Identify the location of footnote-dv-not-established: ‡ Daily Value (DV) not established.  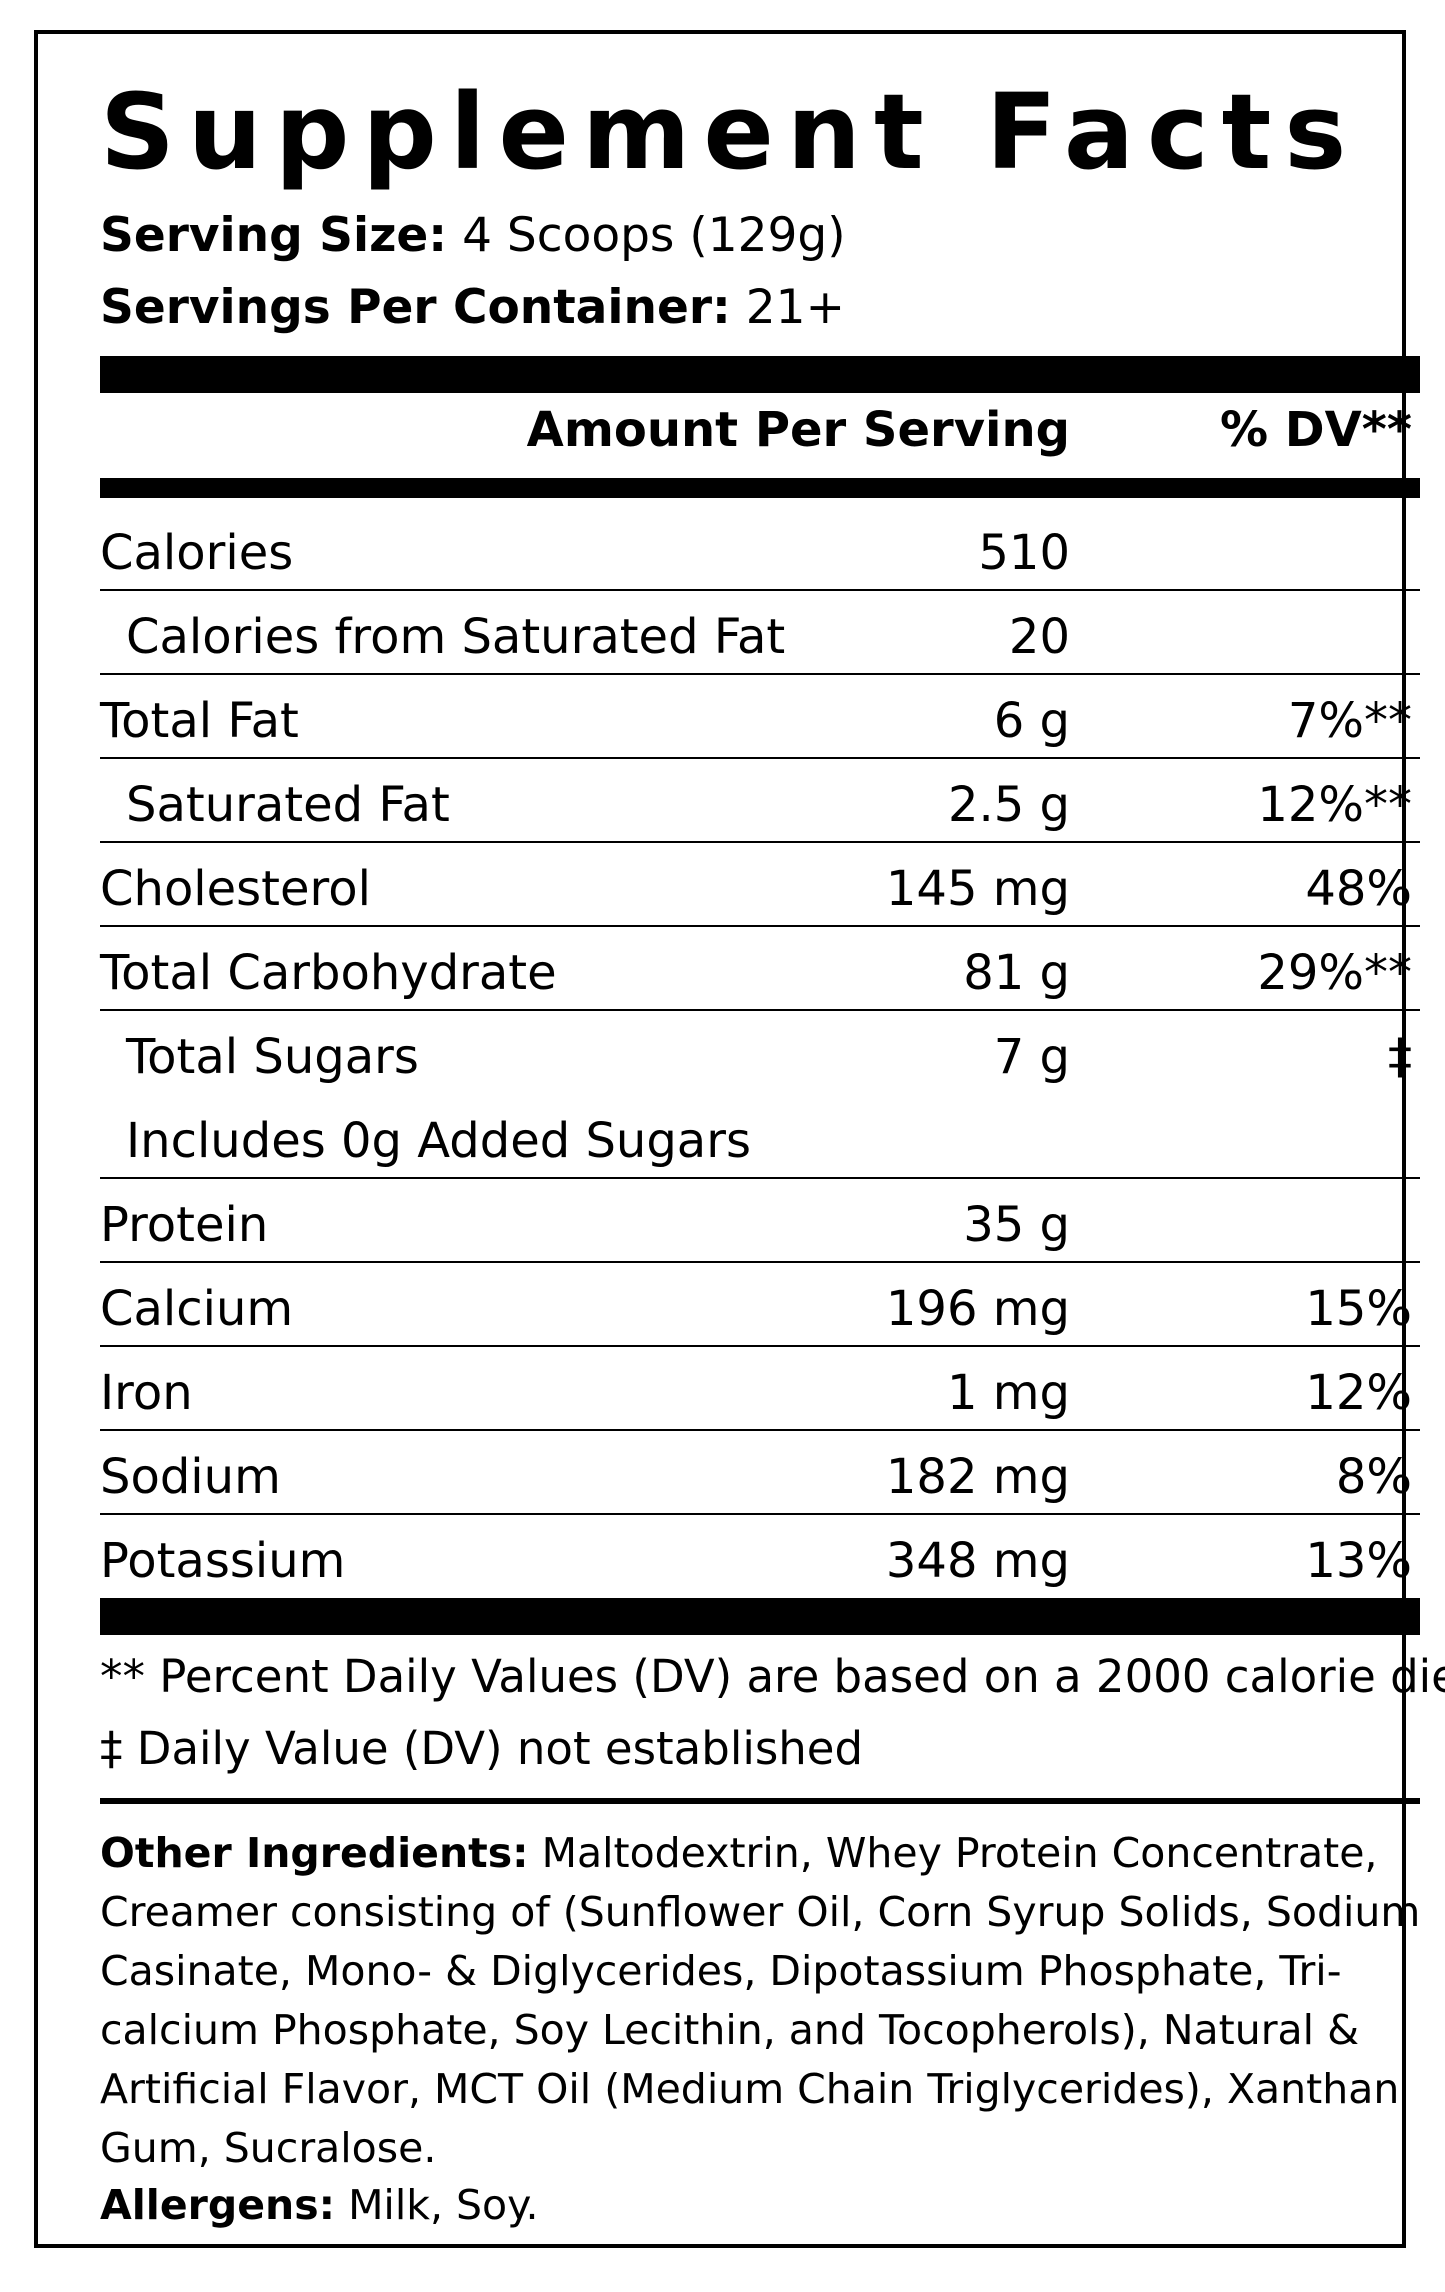
(482, 1748).